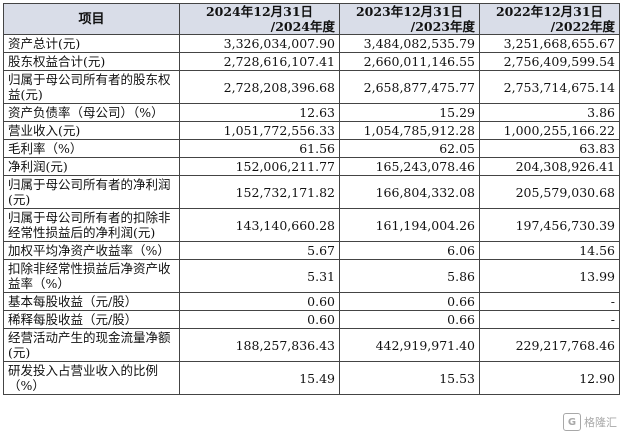 The image size is (625, 435). Describe the element at coordinates (409, 148) in the screenshot. I see `cell-2023: 62.05` at that location.